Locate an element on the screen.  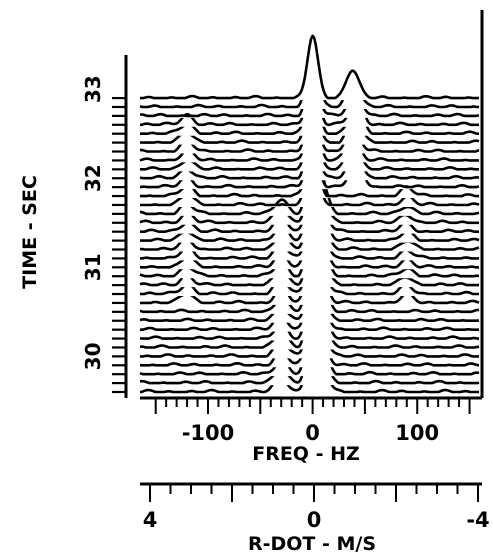
trace-mask is located at coordinates (310, 68).